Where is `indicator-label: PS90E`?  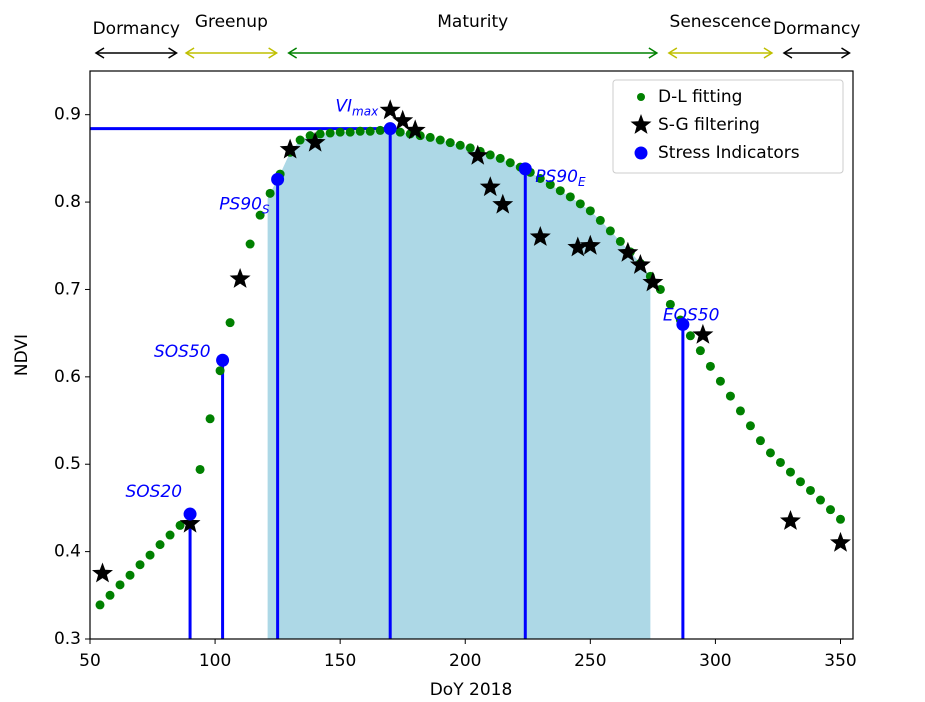
indicator-label: PS90E is located at coordinates (560, 178).